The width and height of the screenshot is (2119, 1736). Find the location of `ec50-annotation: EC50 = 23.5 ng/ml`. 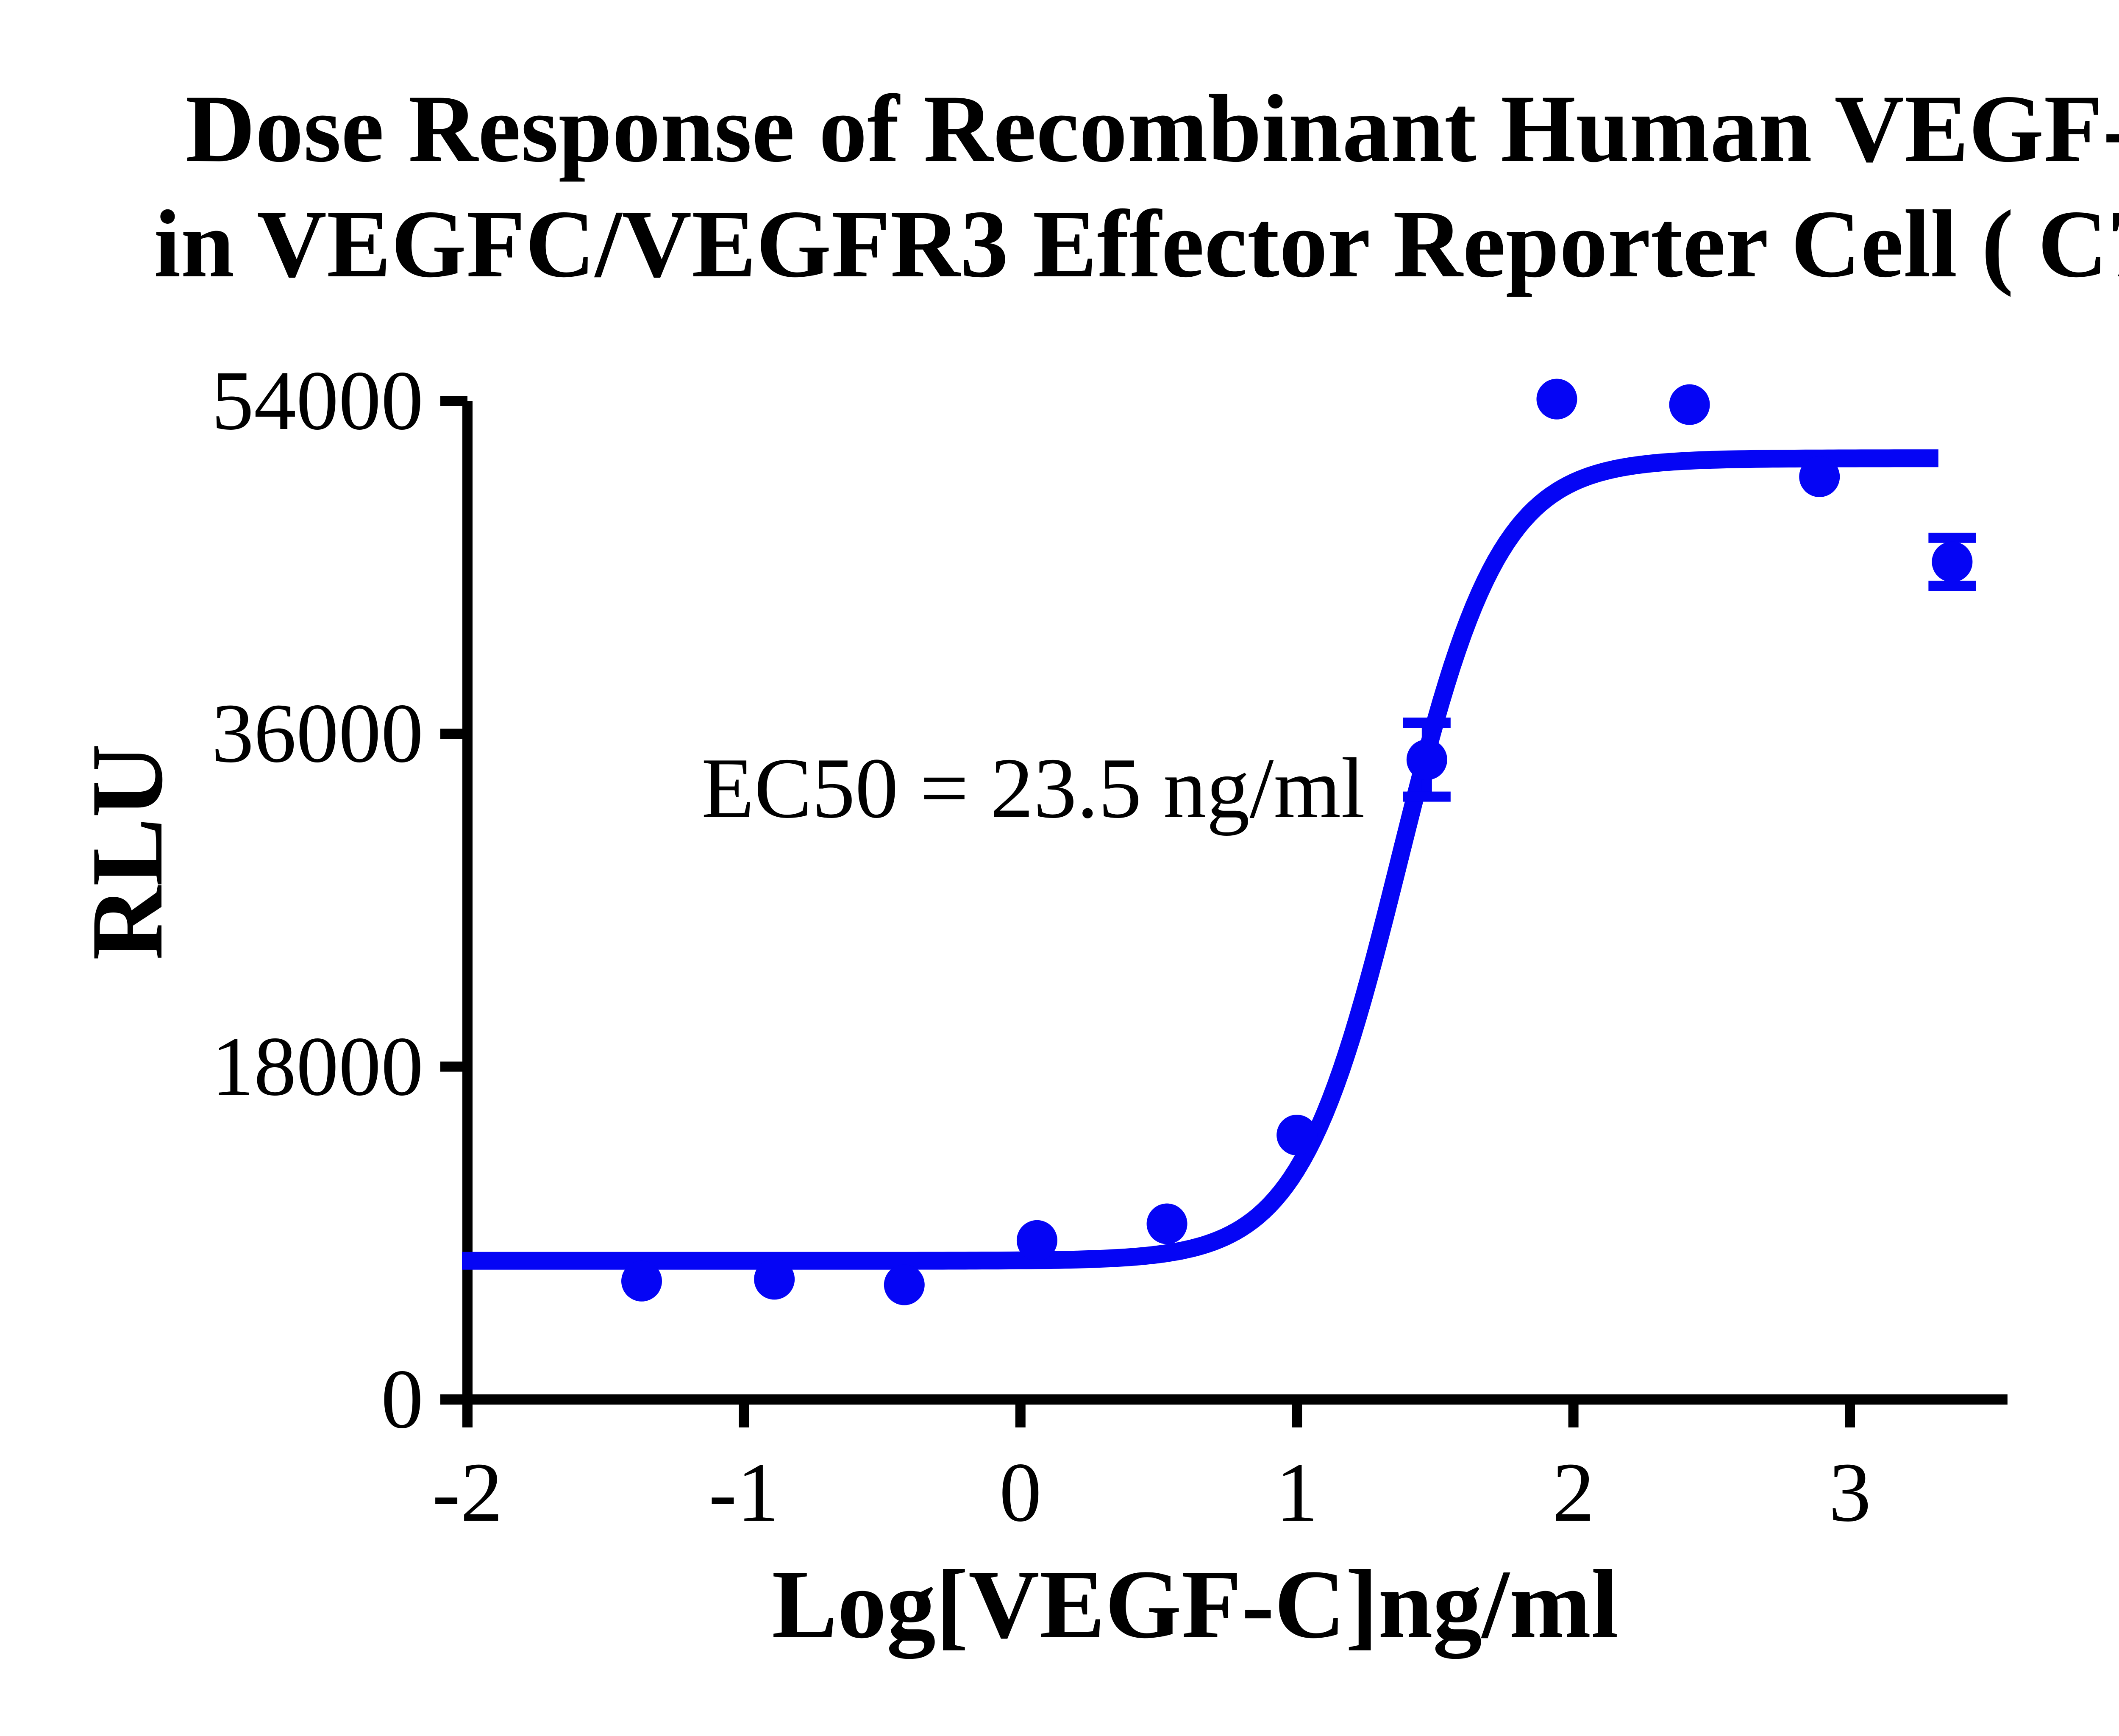

ec50-annotation: EC50 = 23.5 ng/ml is located at coordinates (1033, 788).